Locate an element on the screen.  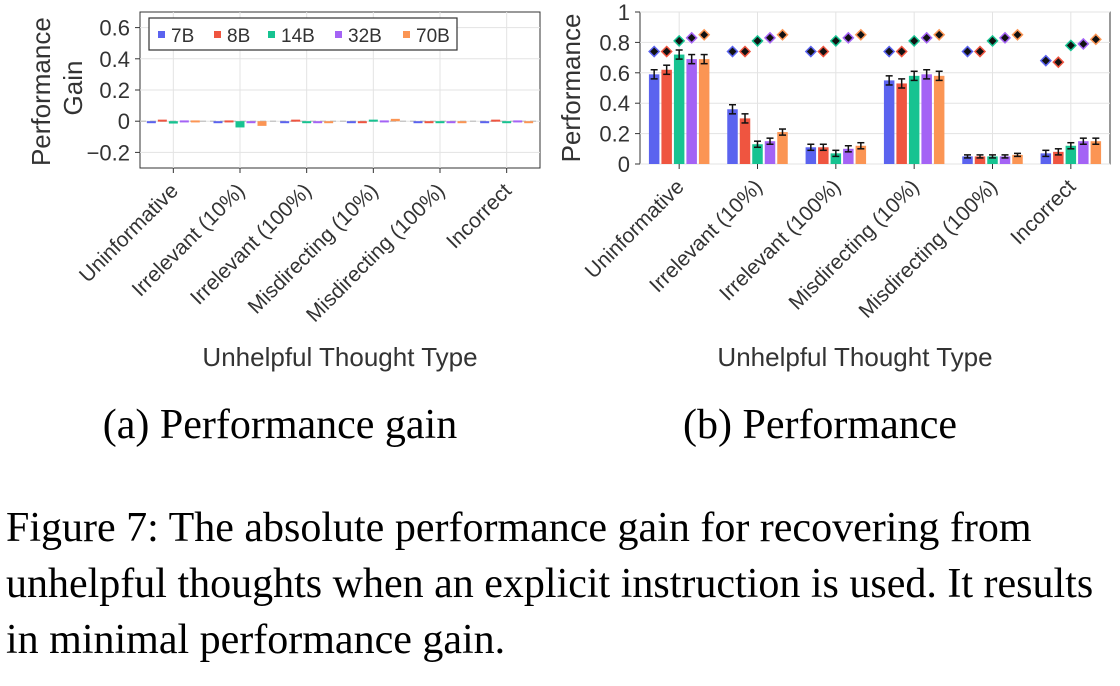
y-tick-label: 0.6 is located at coordinates (114, 28).